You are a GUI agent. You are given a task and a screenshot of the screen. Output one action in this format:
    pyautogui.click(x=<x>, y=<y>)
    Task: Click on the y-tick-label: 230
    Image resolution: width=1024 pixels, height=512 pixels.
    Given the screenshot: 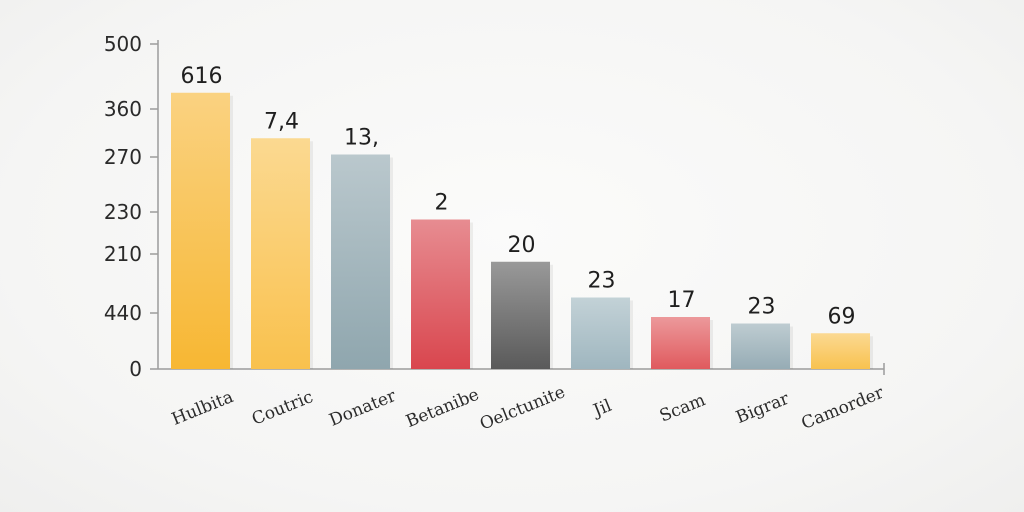 What is the action you would take?
    pyautogui.click(x=123, y=212)
    